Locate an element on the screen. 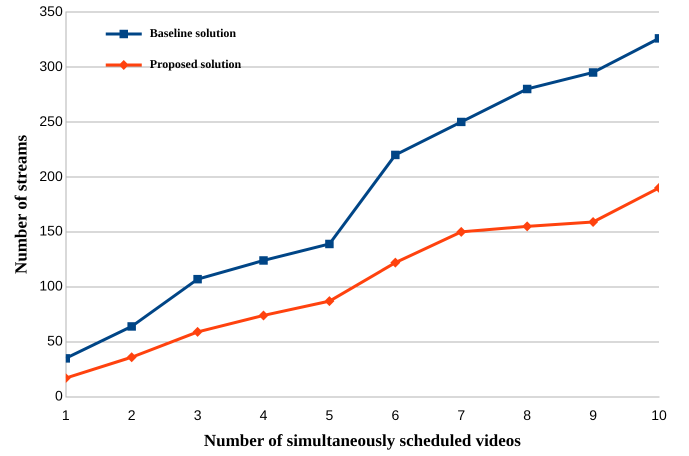 This screenshot has width=689, height=456. x-tick-label: 6 is located at coordinates (395, 415).